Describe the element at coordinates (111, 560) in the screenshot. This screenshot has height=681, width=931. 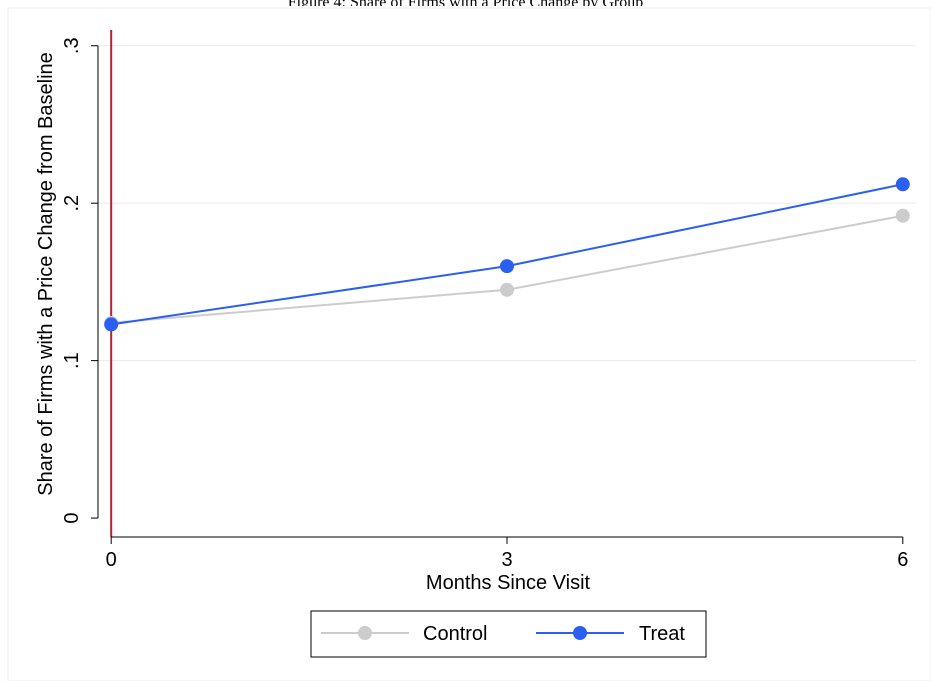
I see `x-tick-label: 0` at that location.